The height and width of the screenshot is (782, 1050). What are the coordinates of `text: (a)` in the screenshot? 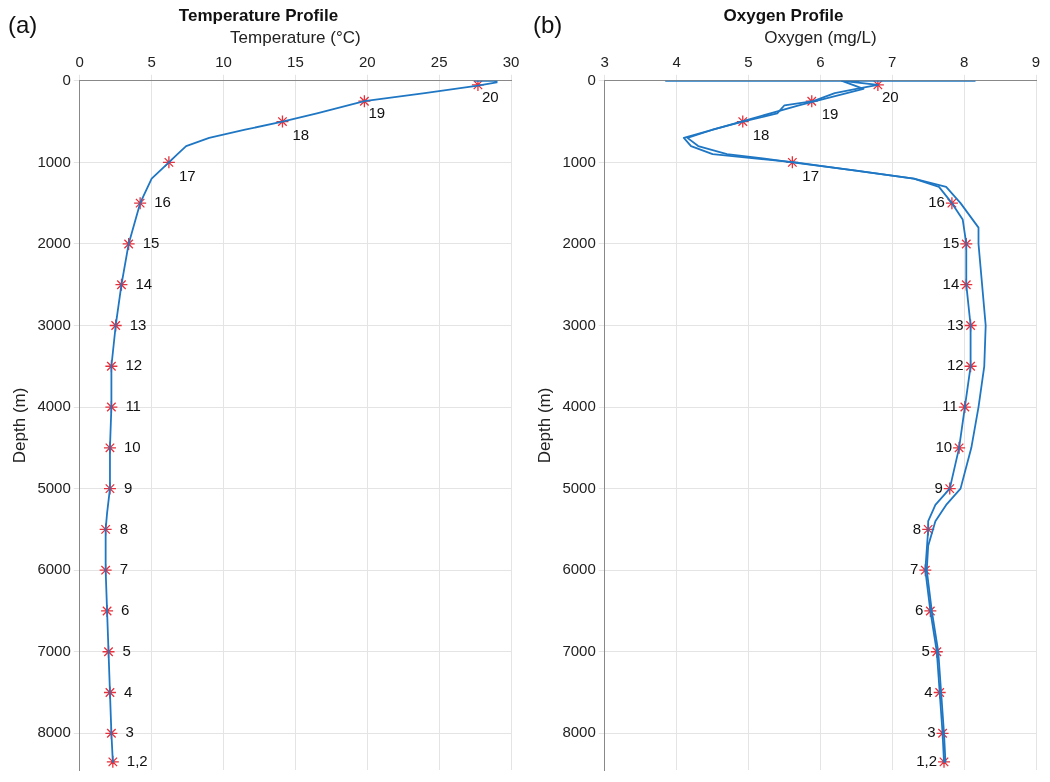 It's located at (23, 24).